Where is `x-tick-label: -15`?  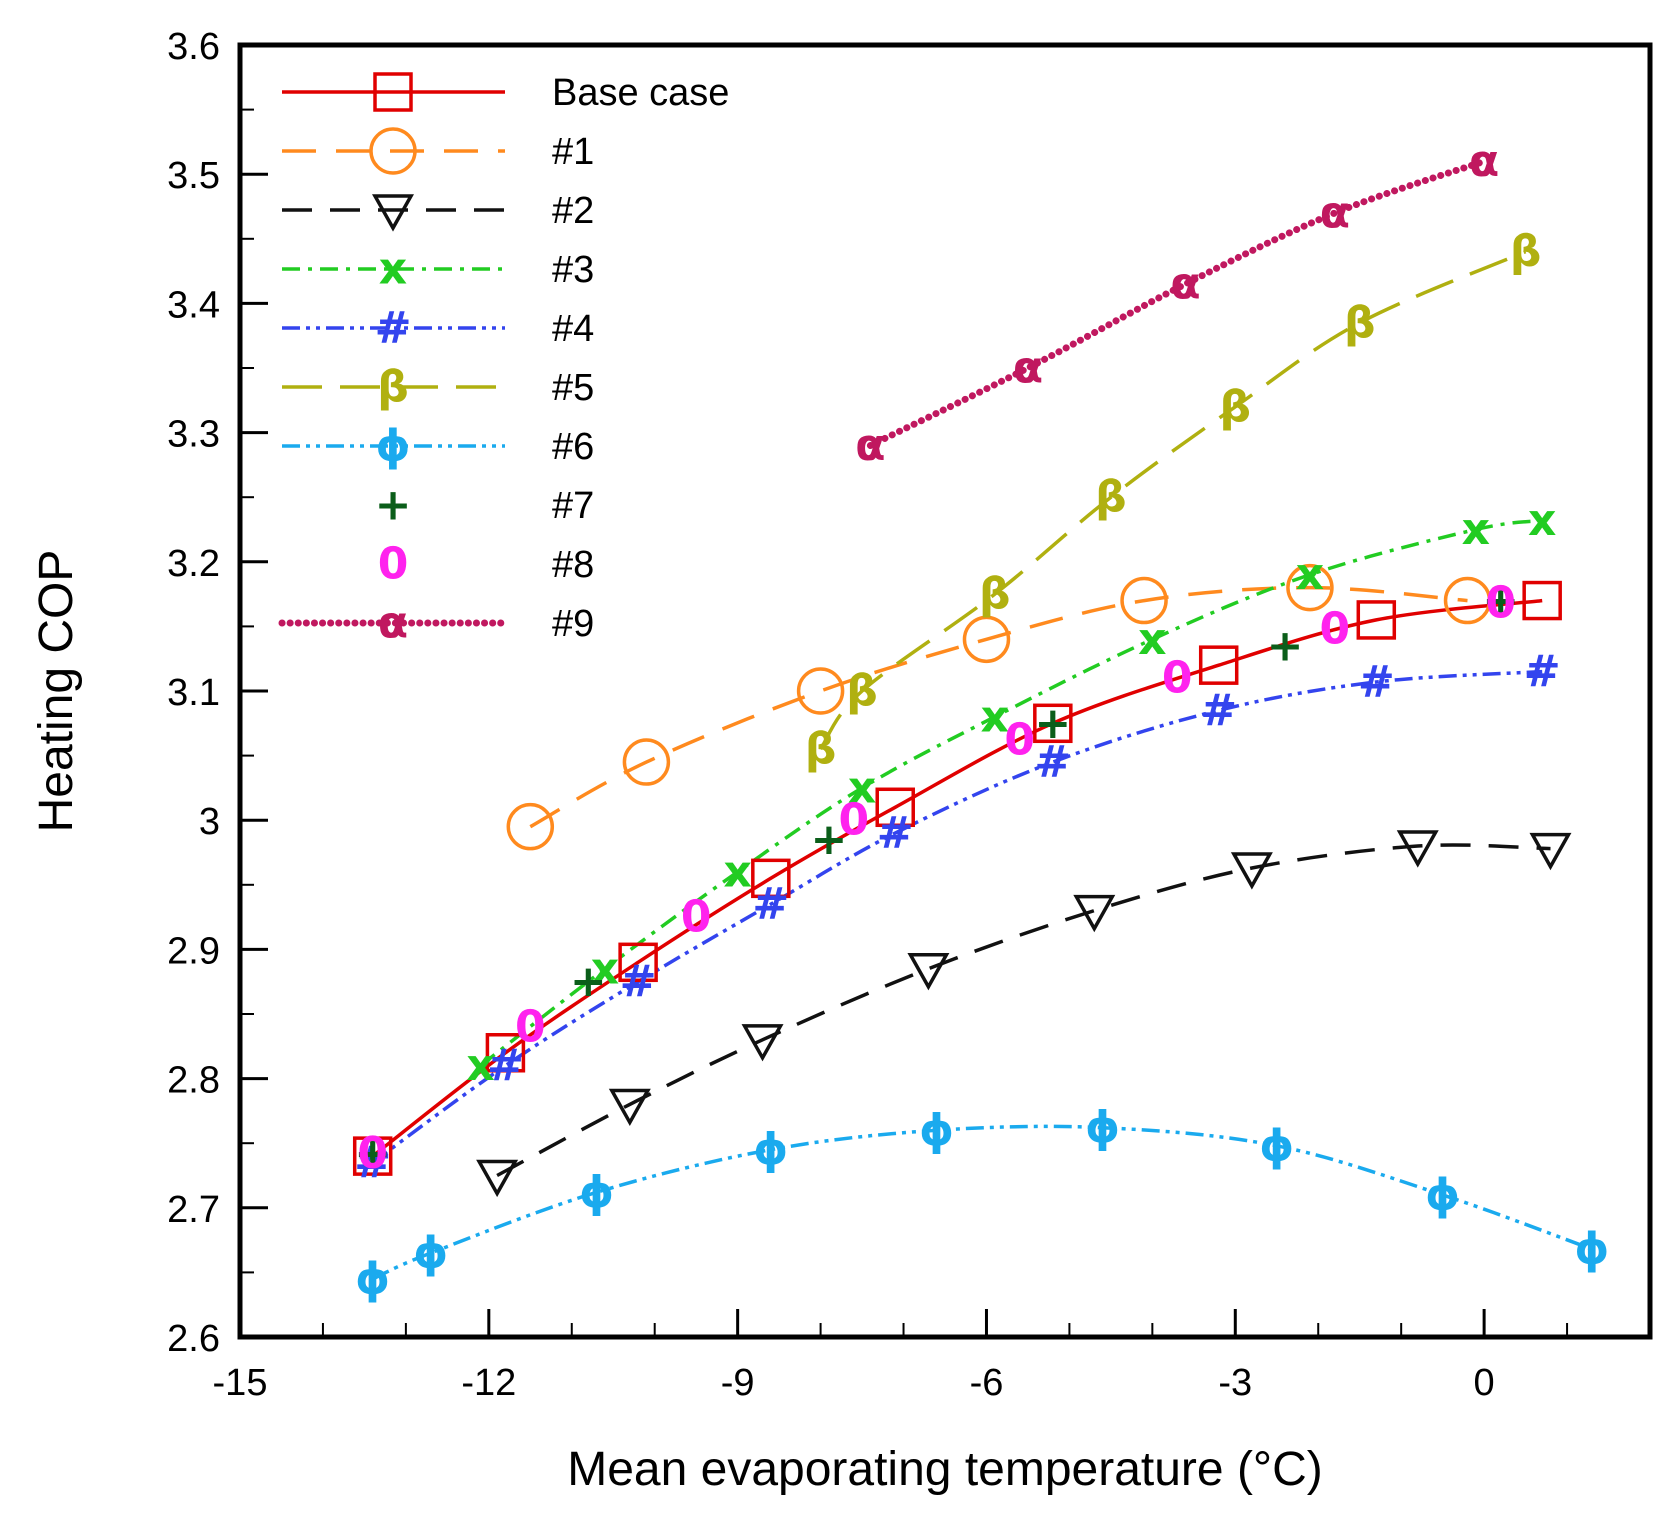 x-tick-label: -15 is located at coordinates (240, 1383).